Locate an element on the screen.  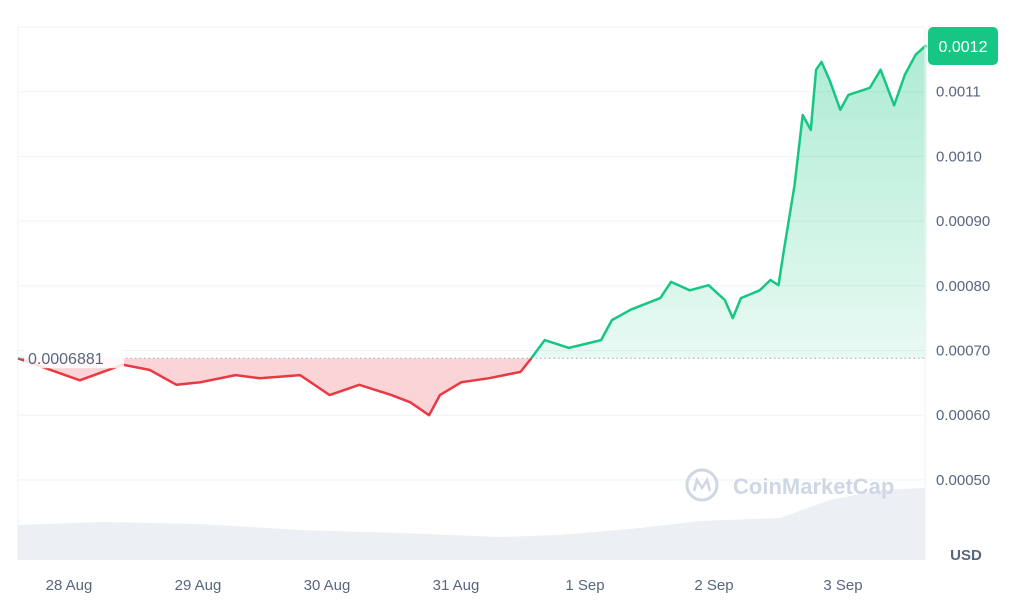
x-tick-label: 29 Aug is located at coordinates (198, 585).